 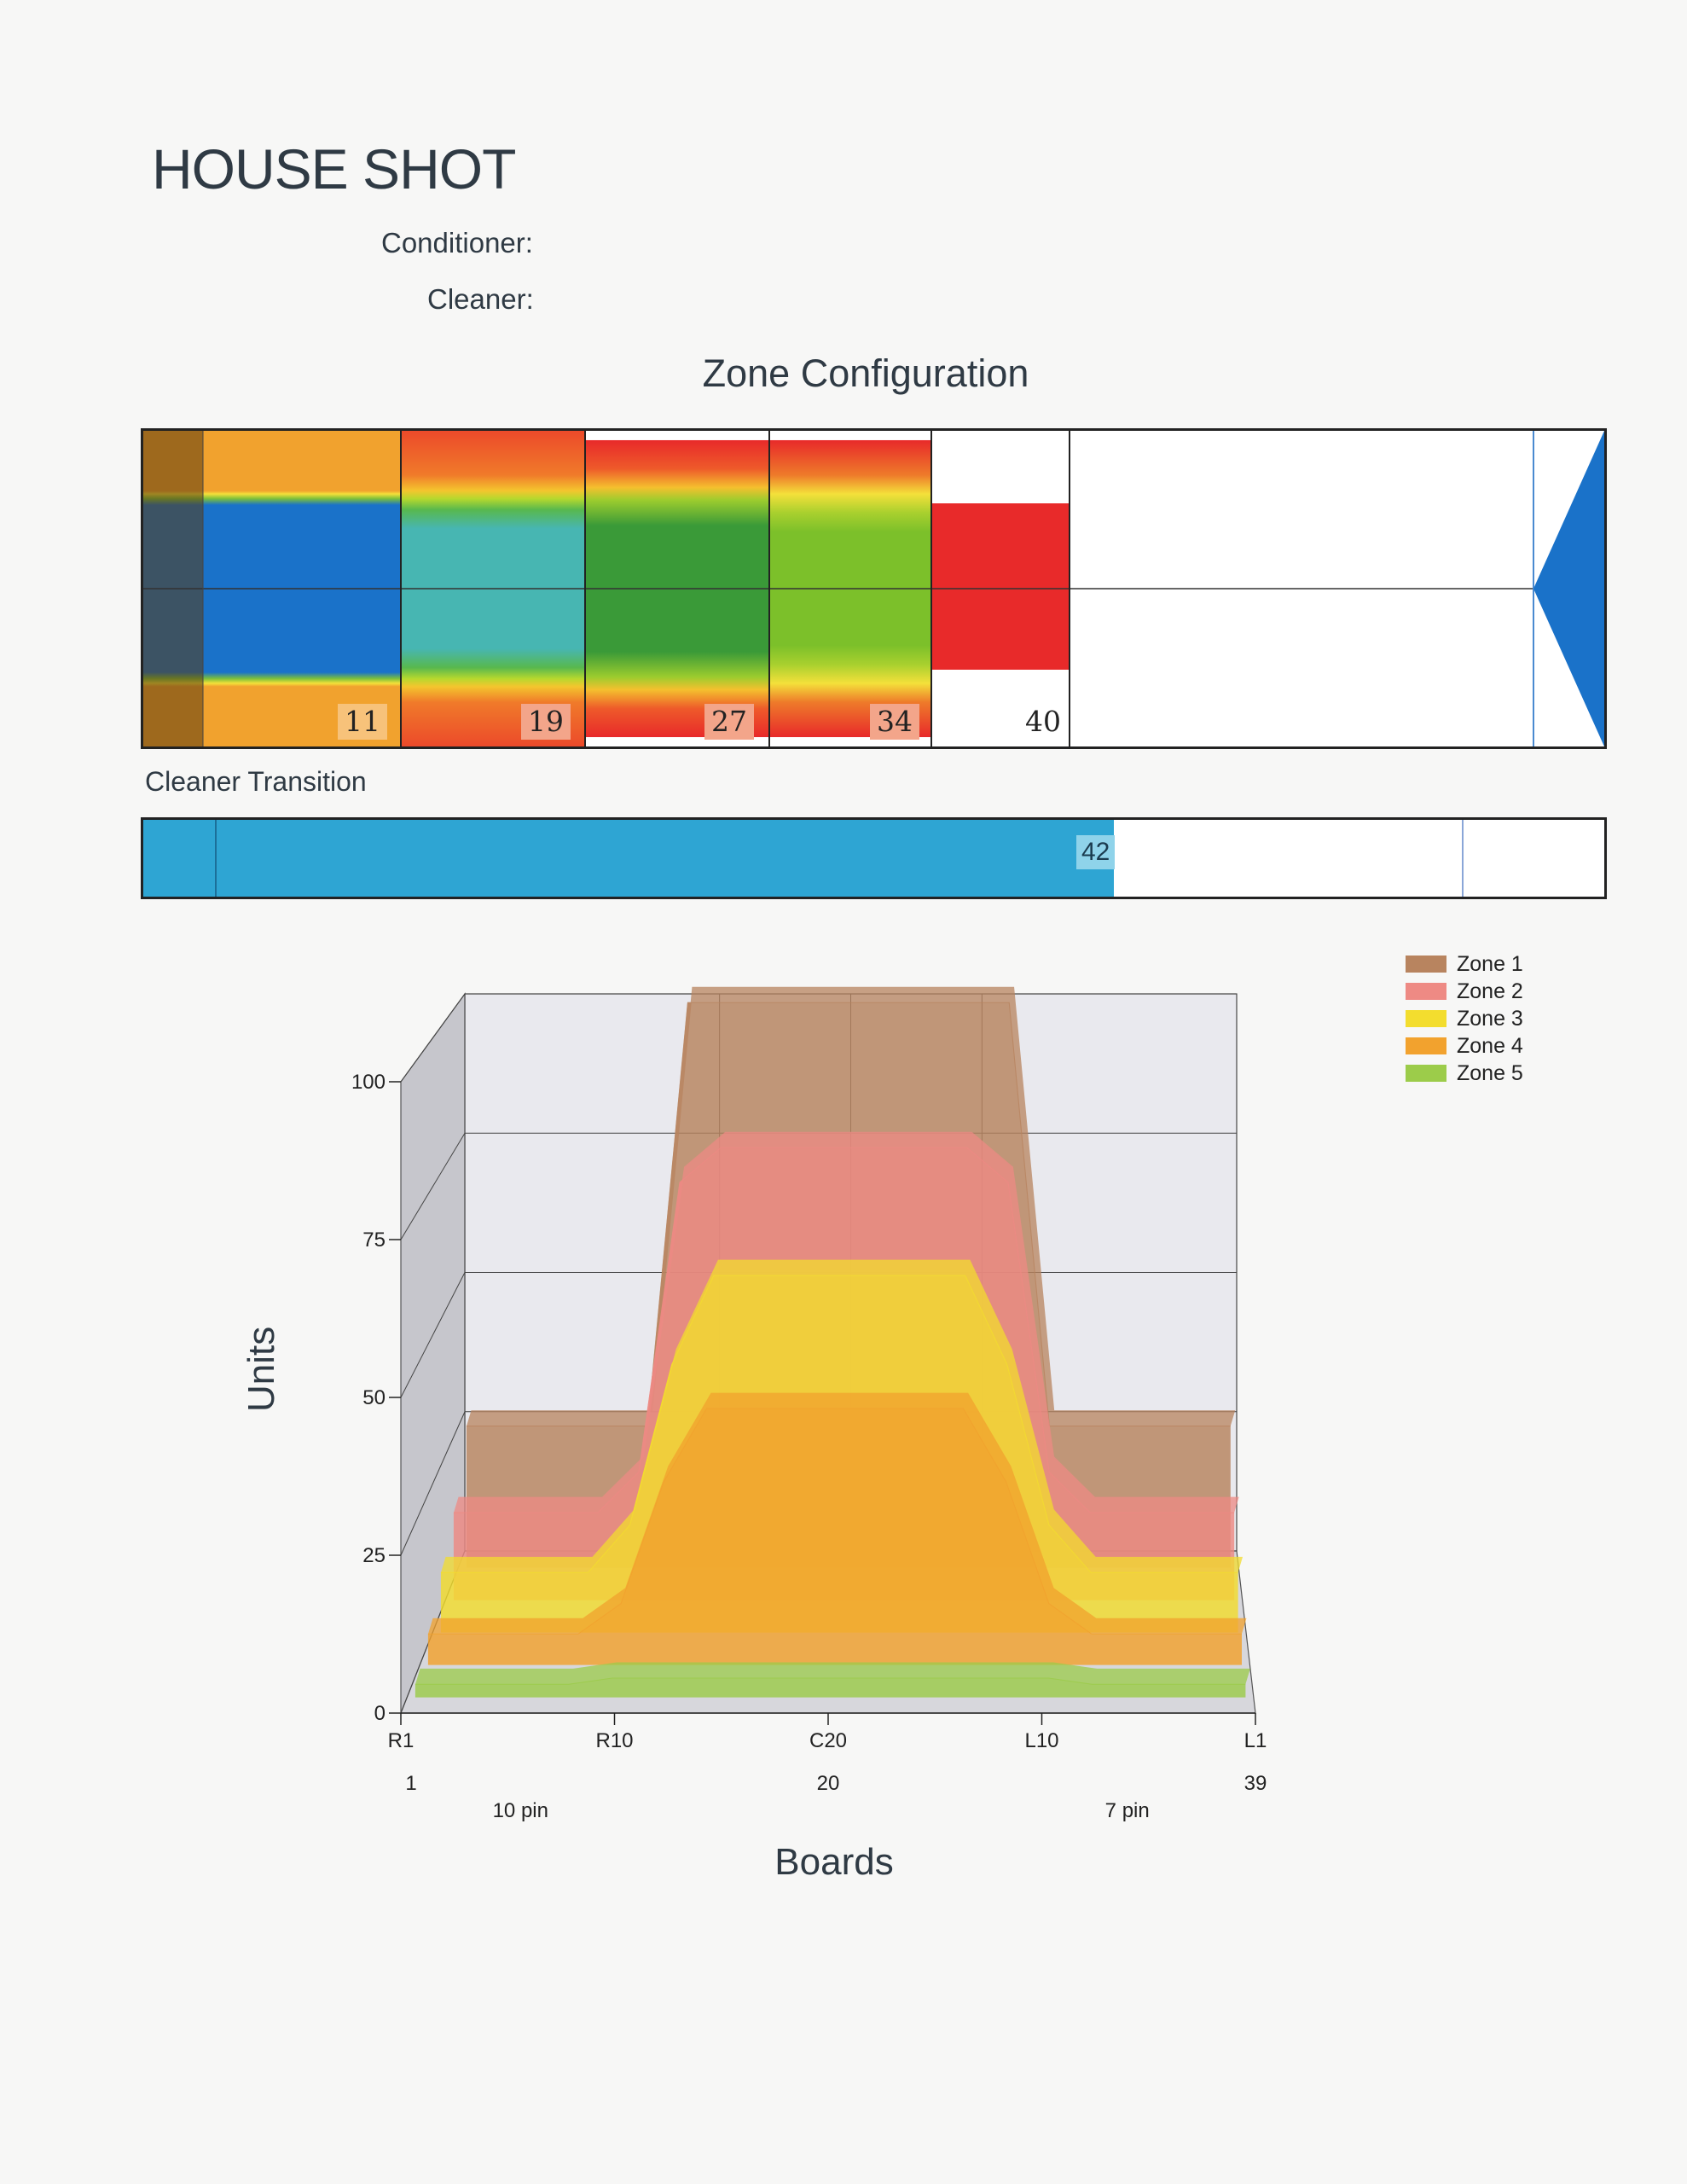 What do you see at coordinates (1490, 1018) in the screenshot?
I see `legend-label: Zone 3` at bounding box center [1490, 1018].